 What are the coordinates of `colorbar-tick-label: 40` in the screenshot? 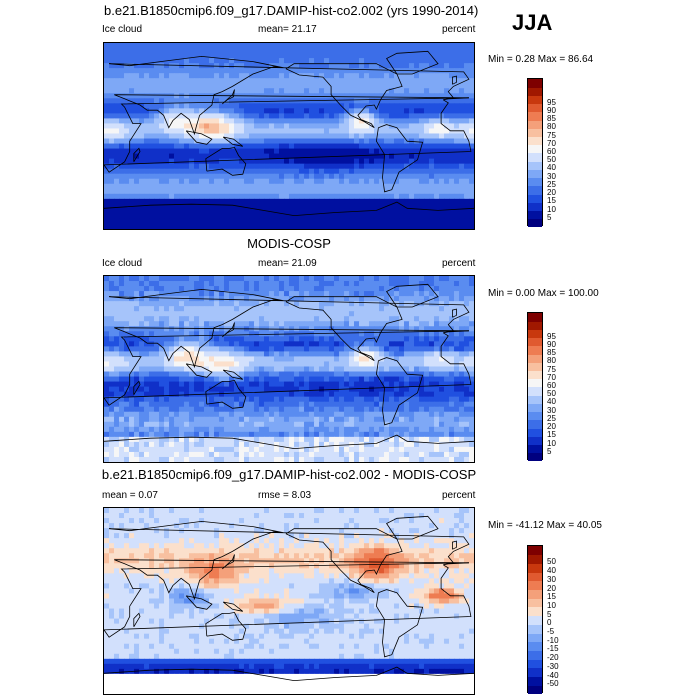 It's located at (551, 168).